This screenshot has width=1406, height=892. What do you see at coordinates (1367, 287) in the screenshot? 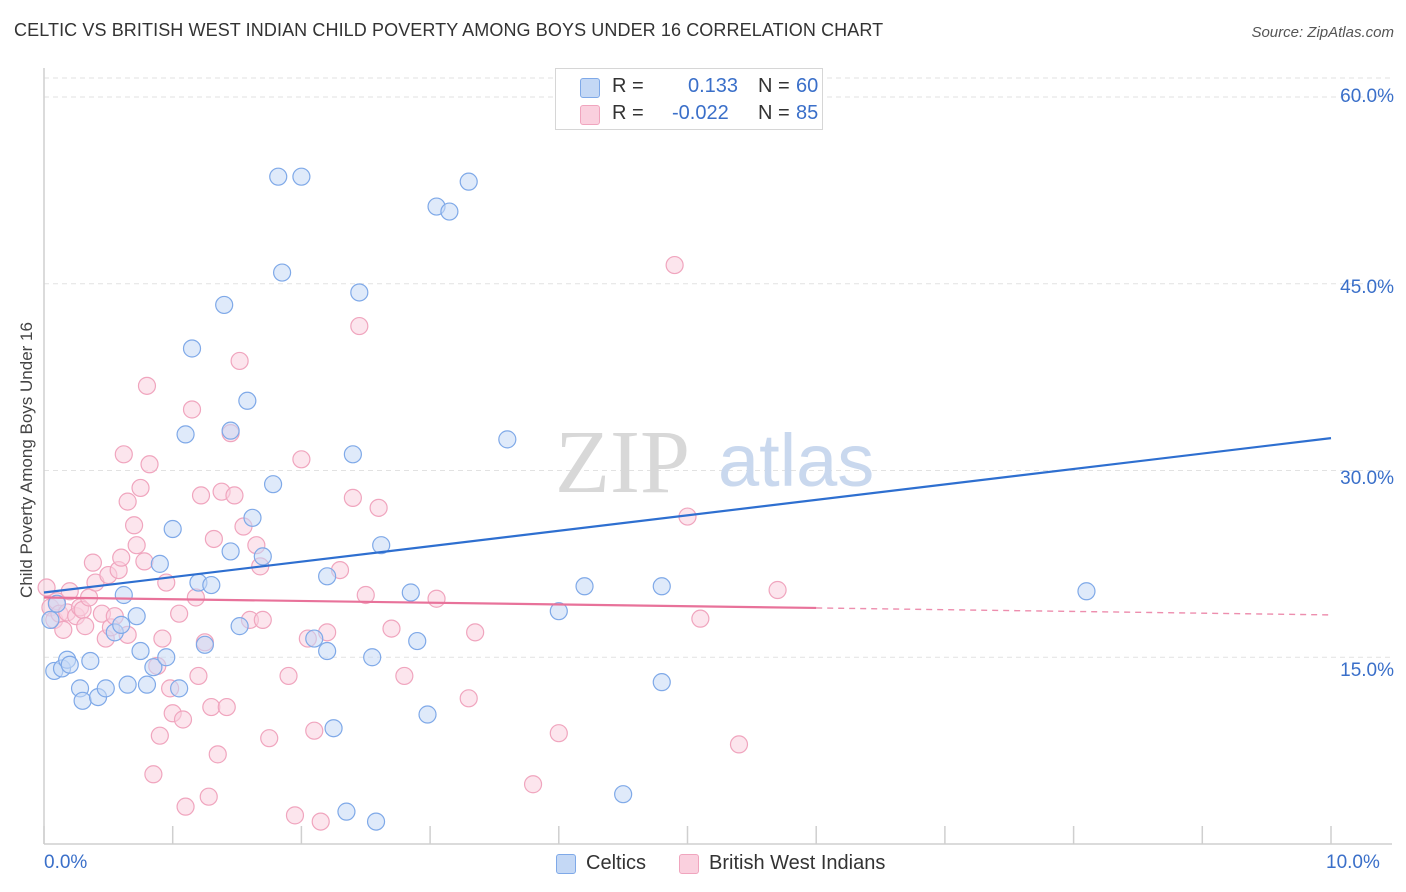
I see `y-tick-45: 45.0%` at bounding box center [1367, 287].